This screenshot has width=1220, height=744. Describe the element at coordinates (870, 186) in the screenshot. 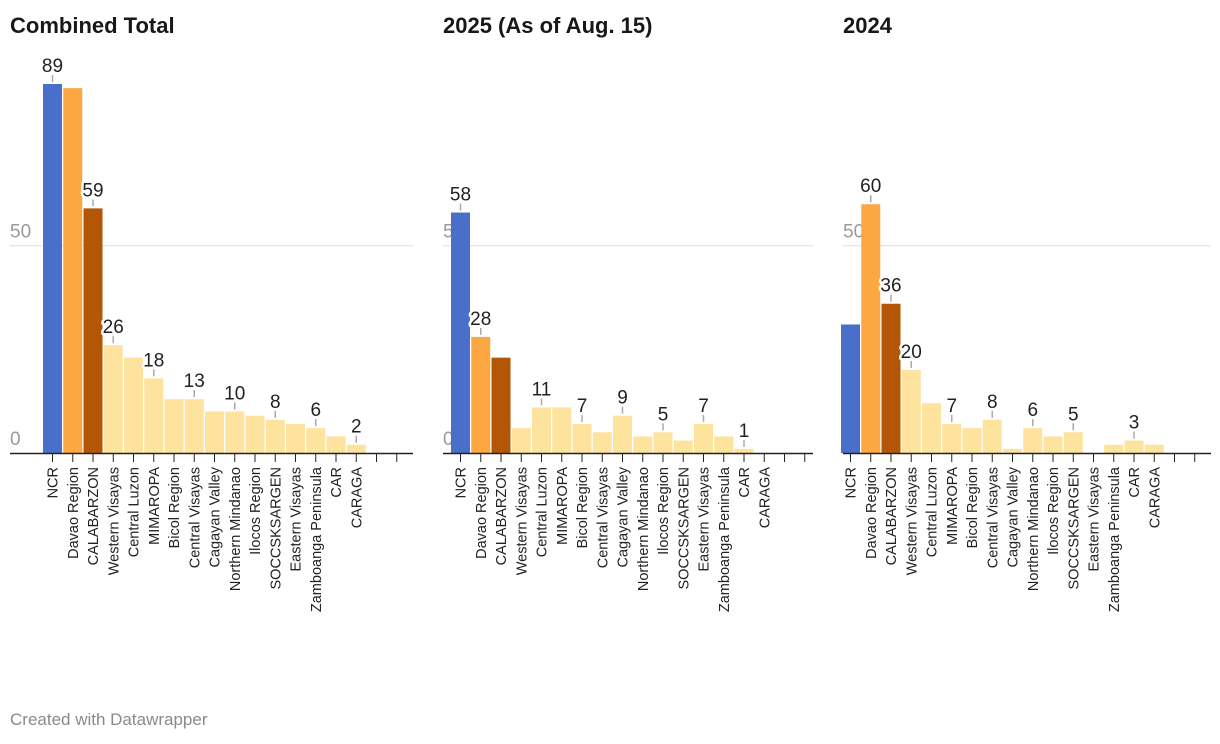

I see `data-label: 60` at that location.